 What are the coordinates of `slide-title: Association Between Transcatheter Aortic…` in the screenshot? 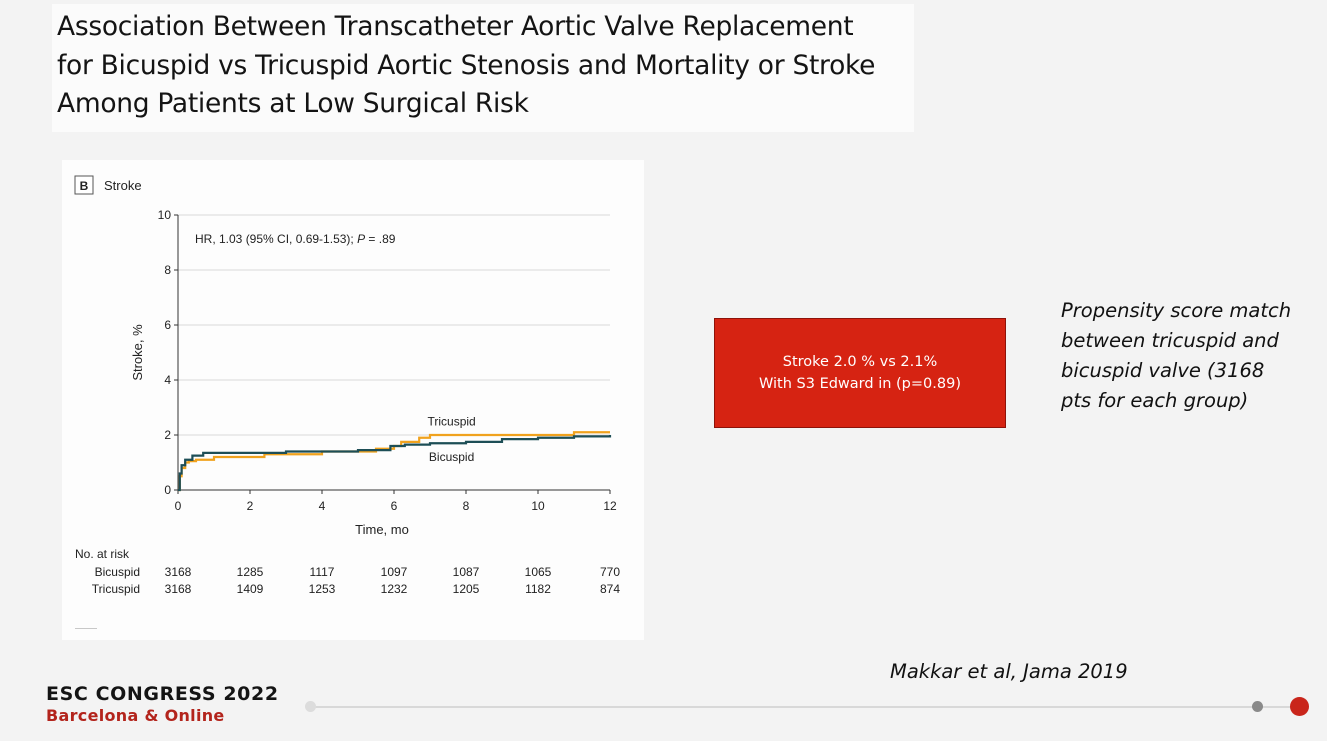 It's located at (466, 65).